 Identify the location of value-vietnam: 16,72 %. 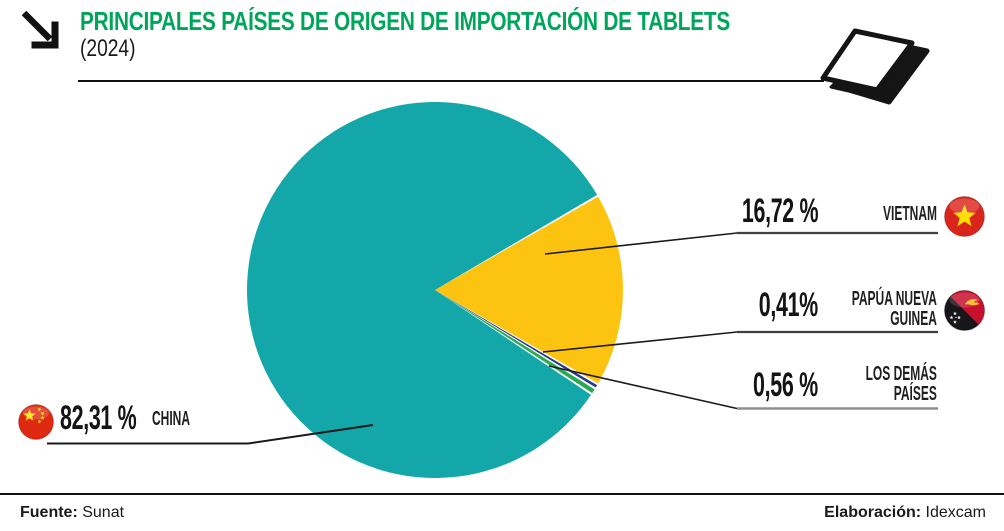
(780, 211).